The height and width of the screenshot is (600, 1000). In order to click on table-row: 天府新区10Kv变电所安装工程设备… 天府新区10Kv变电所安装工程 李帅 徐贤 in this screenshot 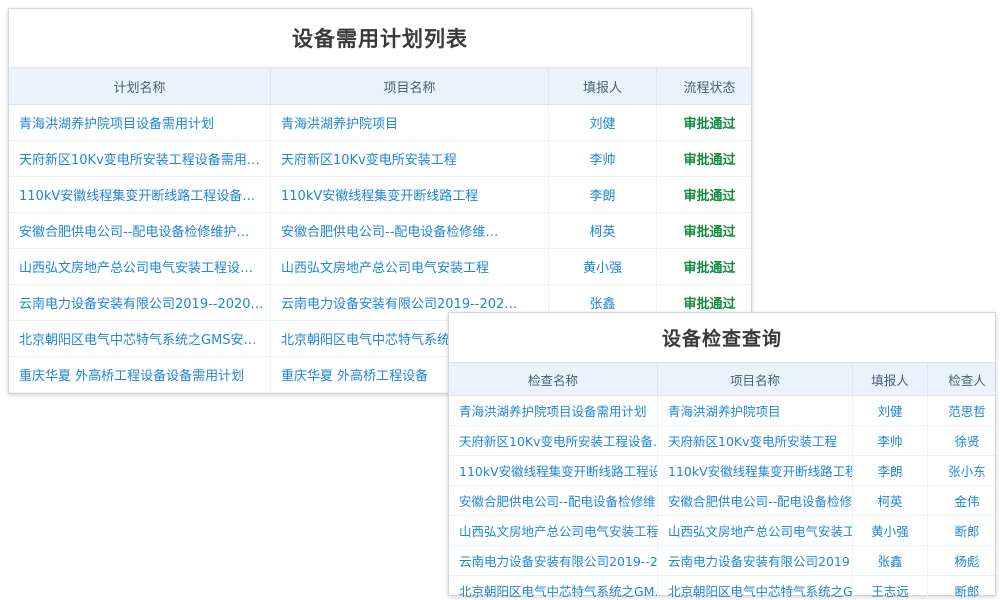, I will do `click(722, 440)`.